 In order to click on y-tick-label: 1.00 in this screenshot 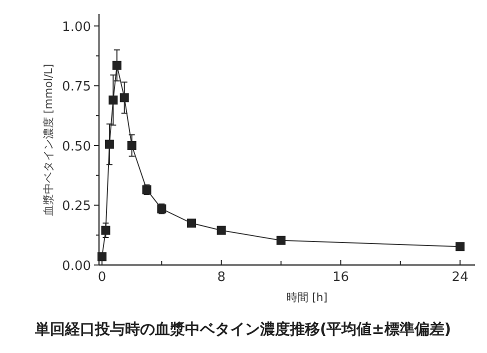, I will do `click(76, 27)`.